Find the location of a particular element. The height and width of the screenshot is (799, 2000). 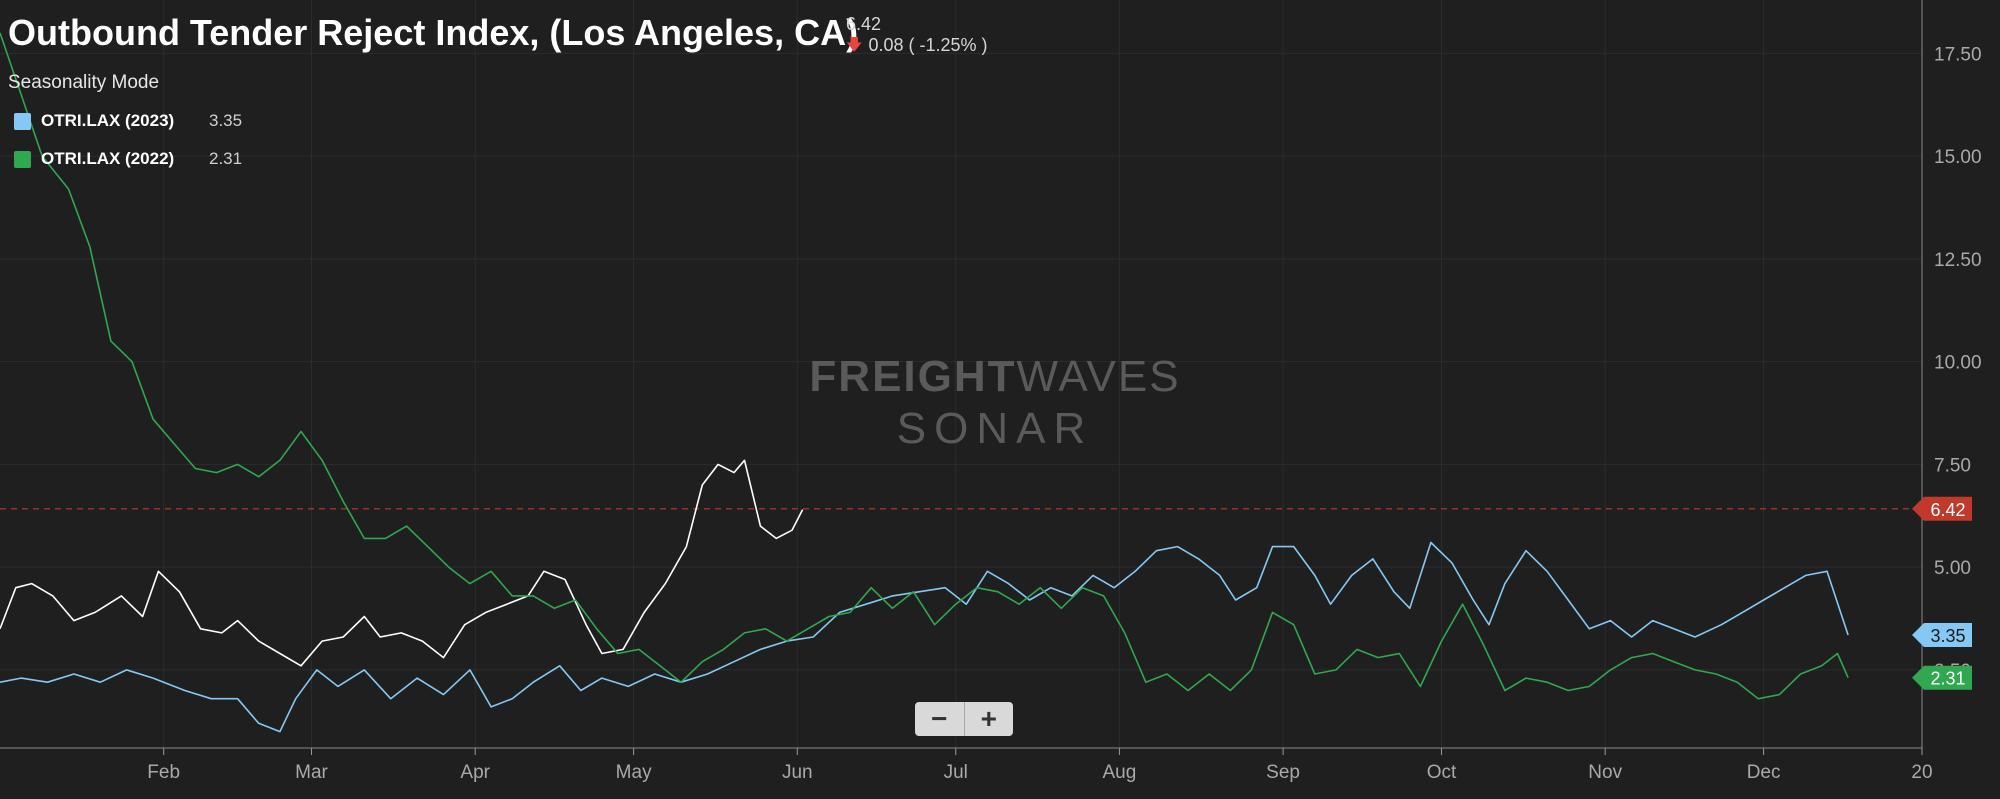

x-tick-label: Jul is located at coordinates (956, 772).